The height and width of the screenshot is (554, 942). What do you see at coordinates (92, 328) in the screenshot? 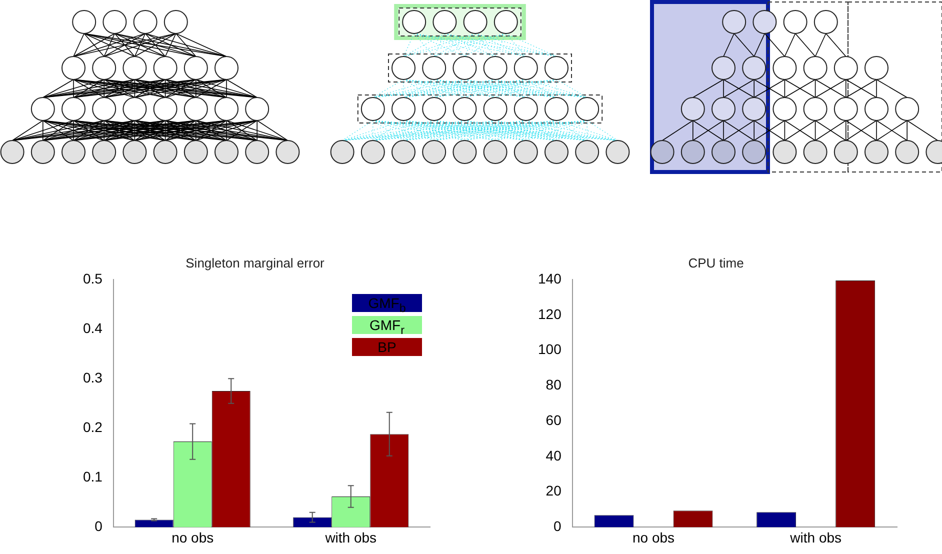
I see `y-tick-label: 0.4` at bounding box center [92, 328].